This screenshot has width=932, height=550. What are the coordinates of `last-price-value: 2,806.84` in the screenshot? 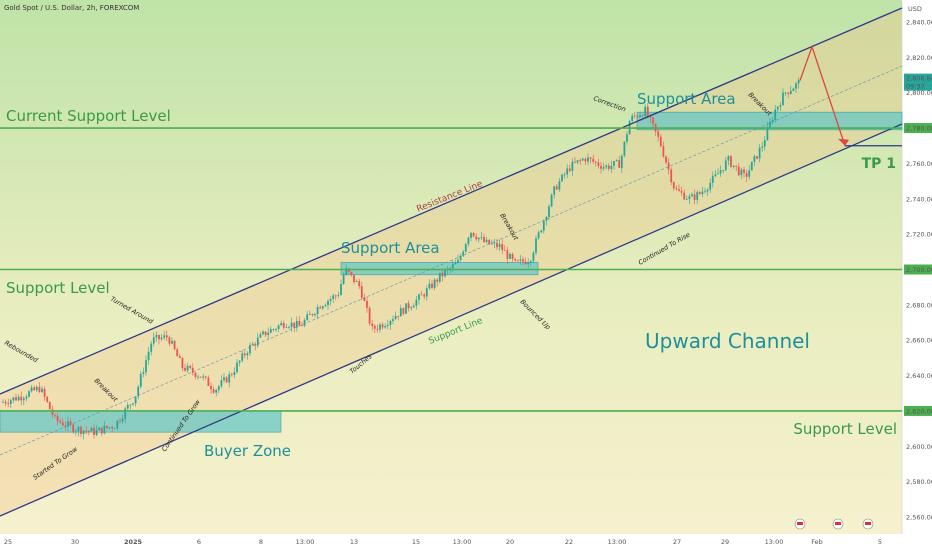 It's located at (919, 79).